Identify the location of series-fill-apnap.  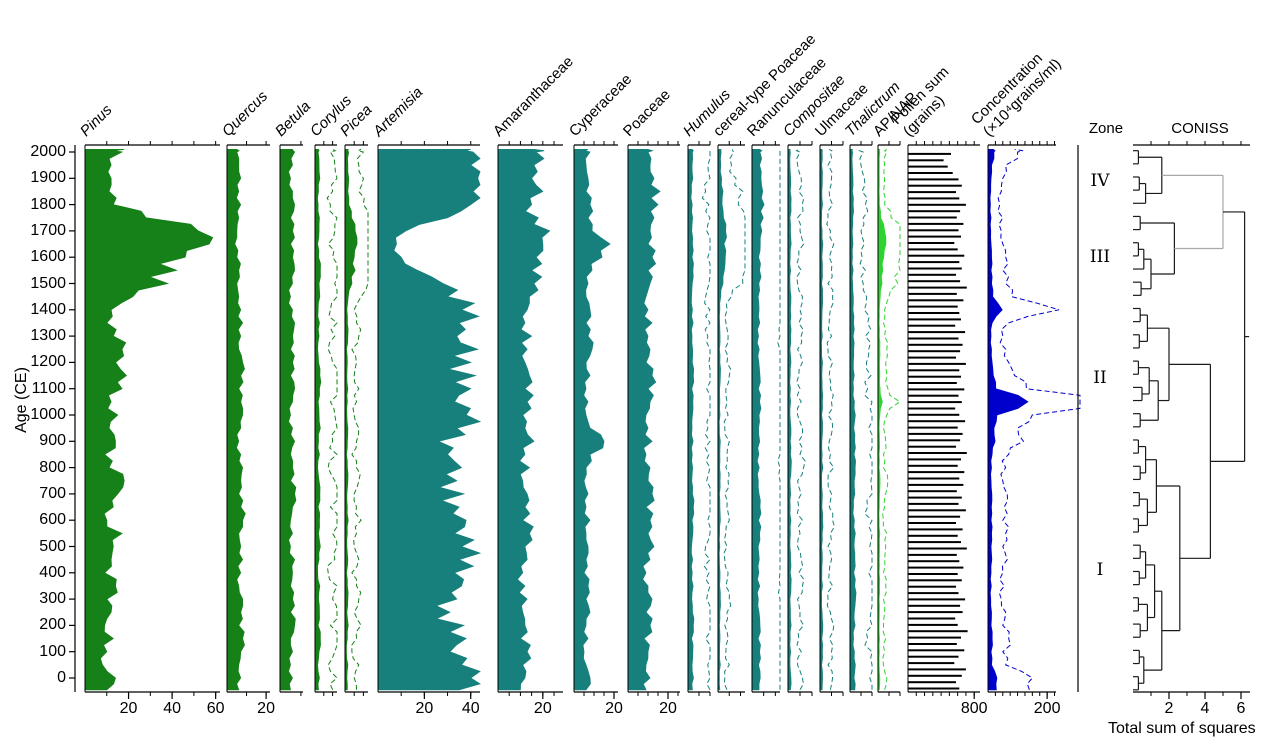
(882, 420).